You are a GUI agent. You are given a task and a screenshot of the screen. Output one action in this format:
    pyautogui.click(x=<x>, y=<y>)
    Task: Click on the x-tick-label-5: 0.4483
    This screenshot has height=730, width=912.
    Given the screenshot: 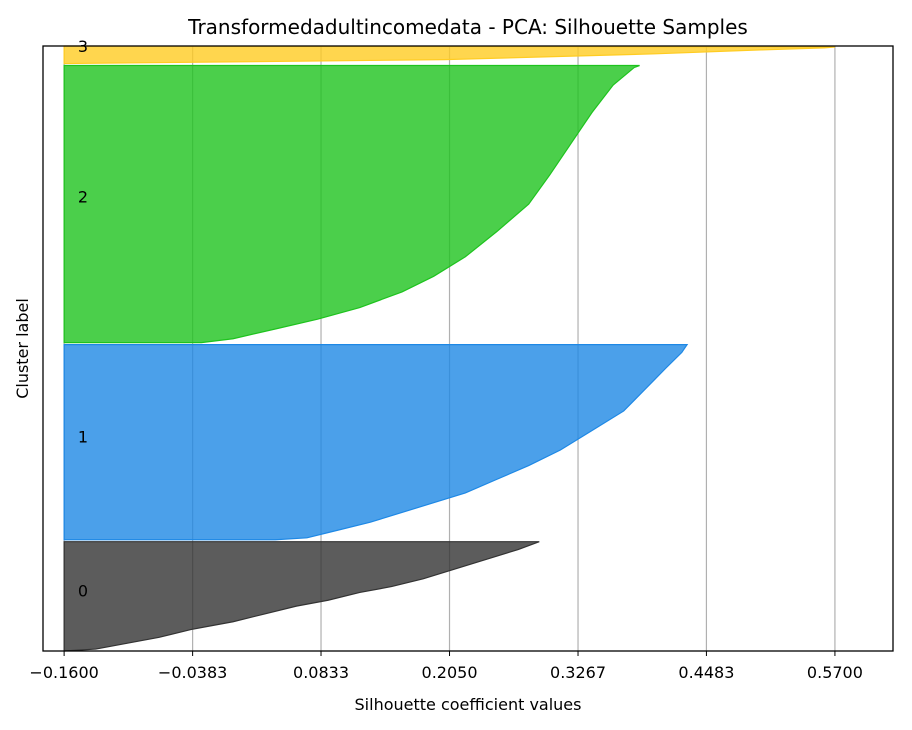 What is the action you would take?
    pyautogui.click(x=706, y=672)
    